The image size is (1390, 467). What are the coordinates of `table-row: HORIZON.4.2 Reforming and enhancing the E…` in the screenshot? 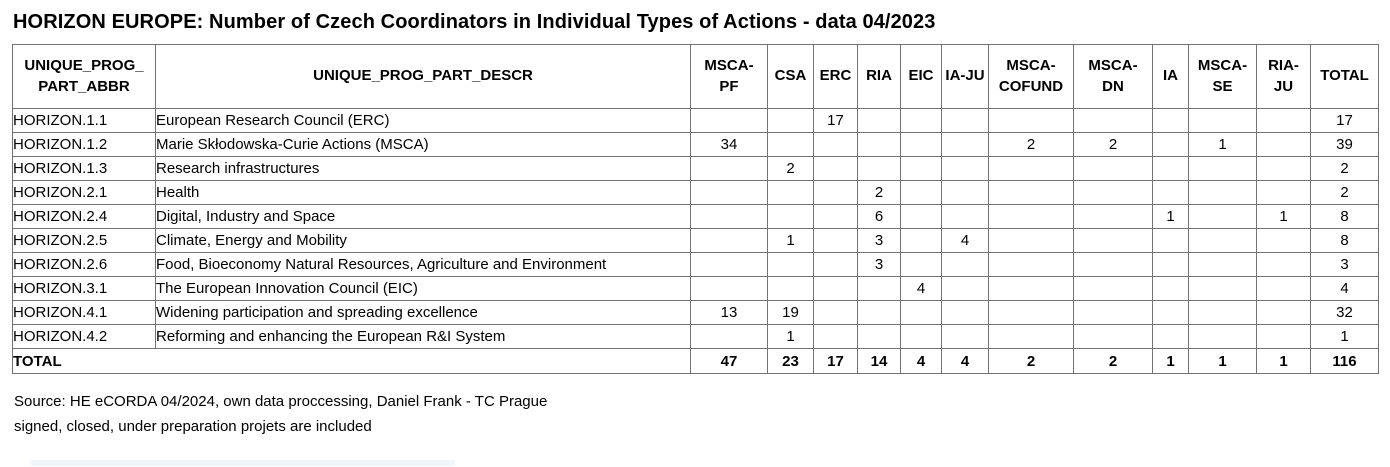 It's located at (695, 336).